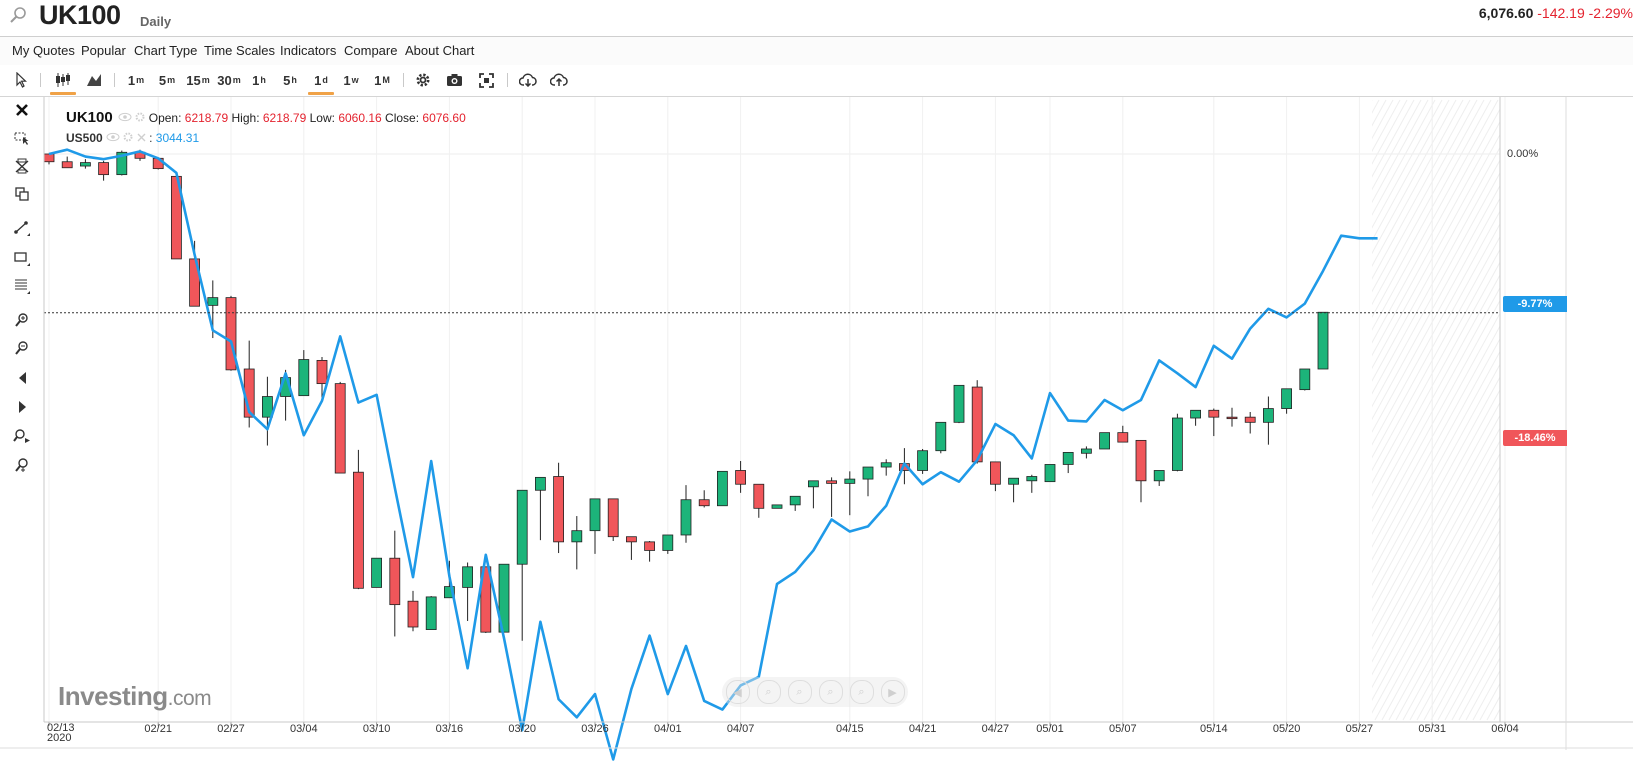 The width and height of the screenshot is (1633, 781). I want to click on x-tick-label: 05/01, so click(1050, 729).